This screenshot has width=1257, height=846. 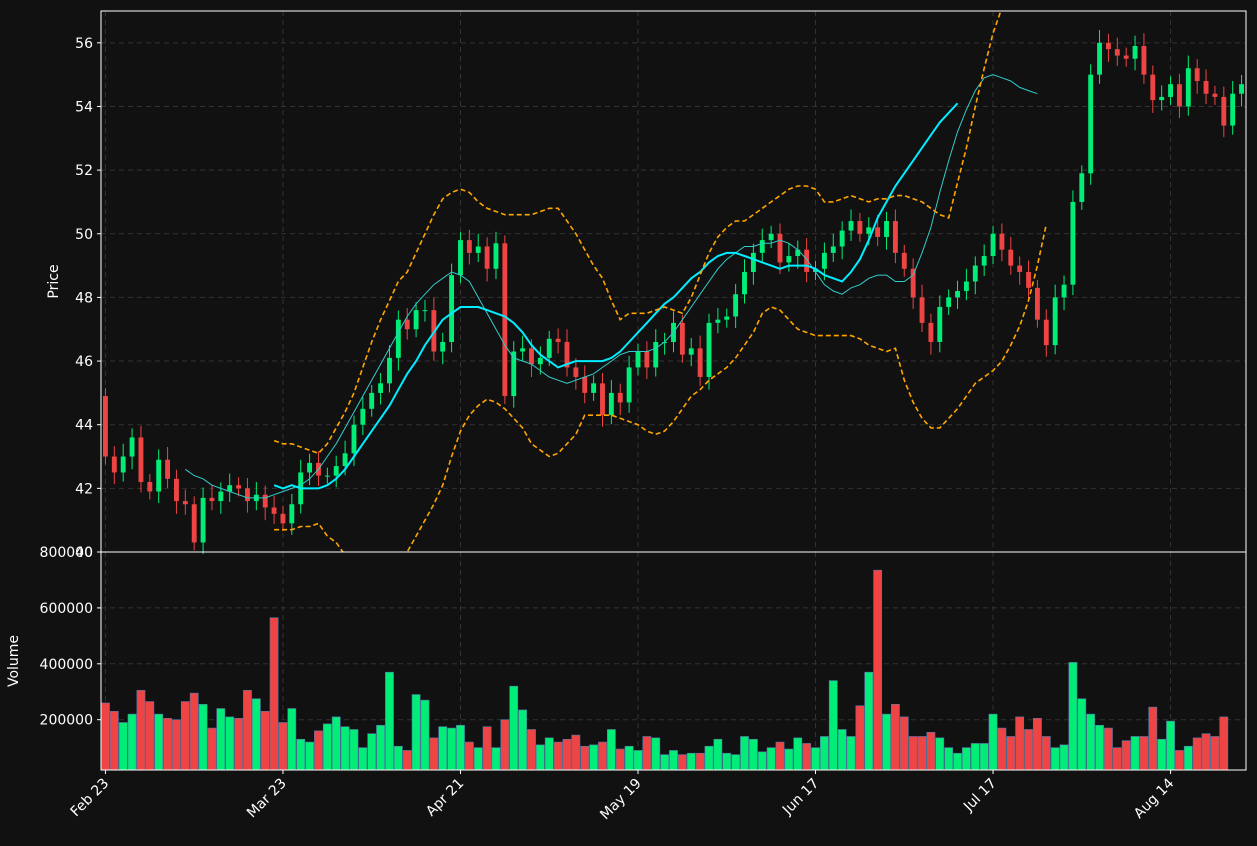 What do you see at coordinates (84, 44) in the screenshot?
I see `price-tick-label: 56` at bounding box center [84, 44].